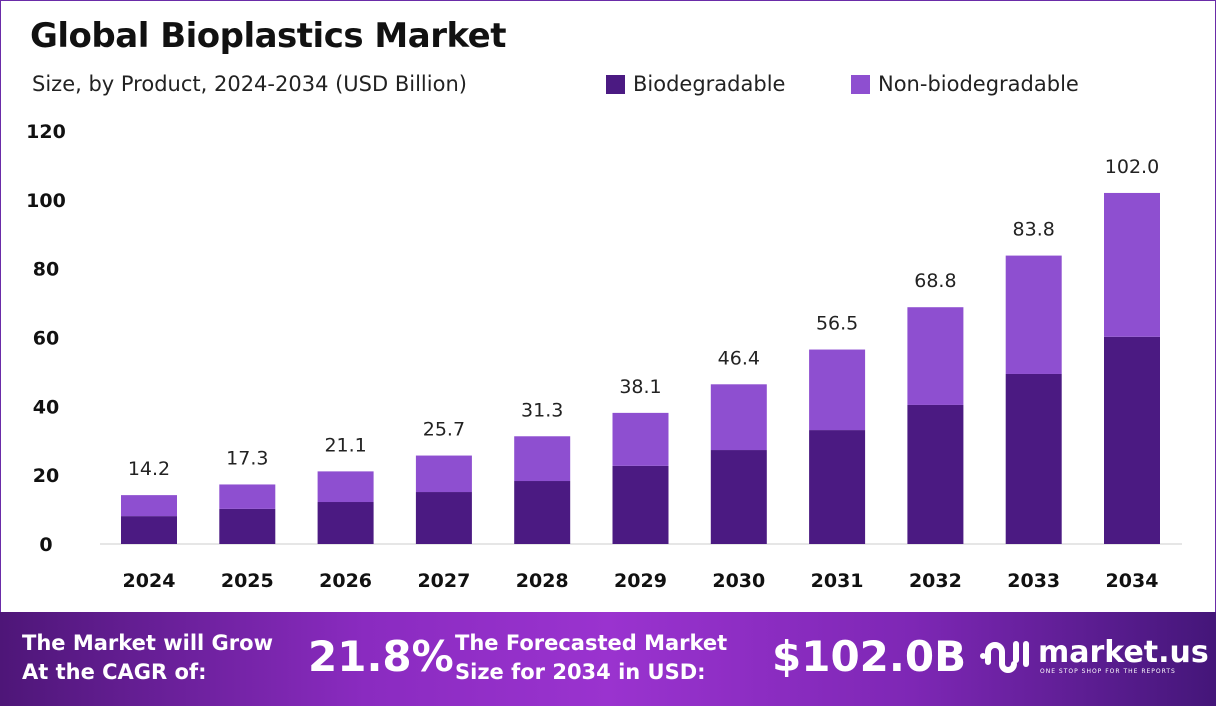  What do you see at coordinates (381, 656) in the screenshot?
I see `cagr-value: 21.8%` at bounding box center [381, 656].